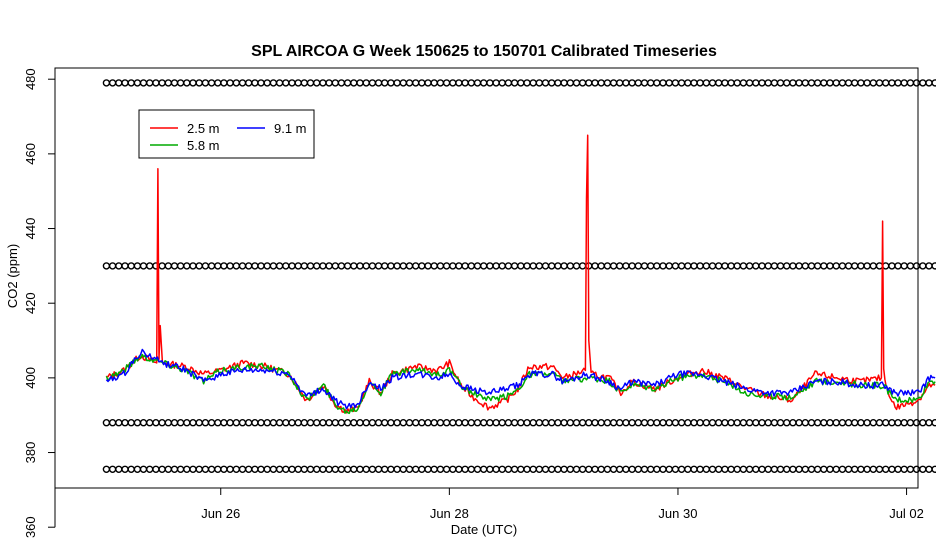 The width and height of the screenshot is (936, 545). What do you see at coordinates (39, 303) in the screenshot?
I see `y-axis: 360 380 400 420 440 460 480` at bounding box center [39, 303].